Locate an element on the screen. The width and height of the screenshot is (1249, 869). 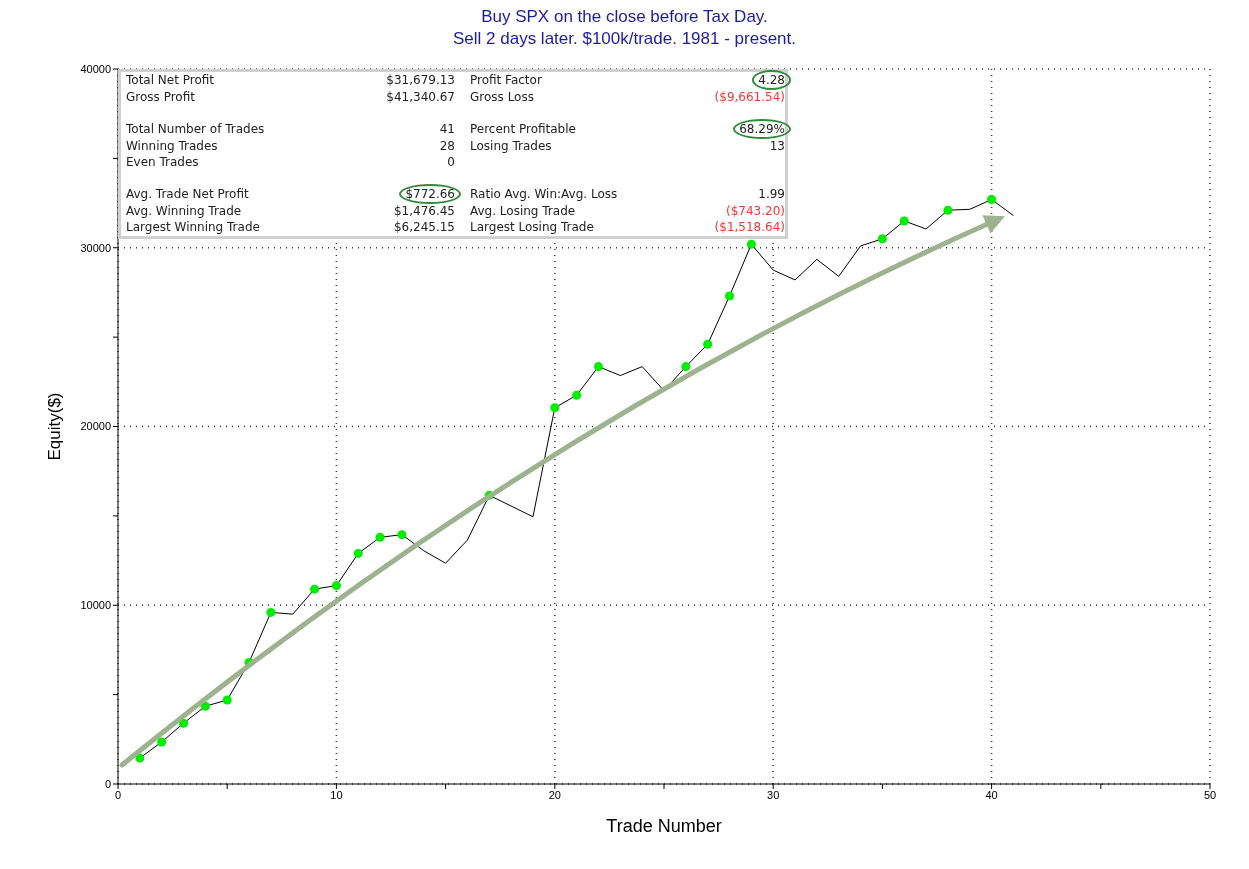
x-tick-label: 50 is located at coordinates (1210, 794).